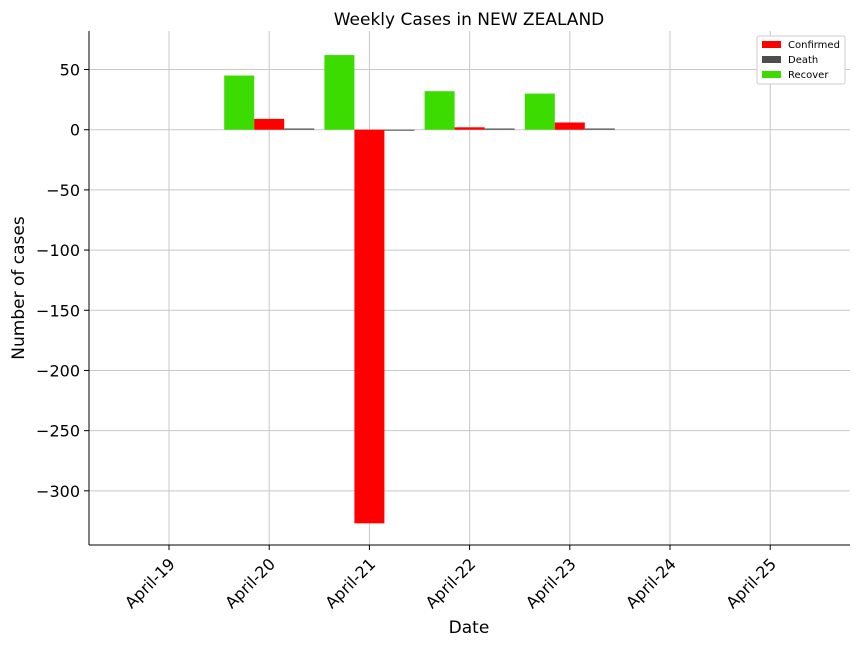 This screenshot has height=648, width=864. I want to click on x-tick-label: April-25, so click(751, 583).